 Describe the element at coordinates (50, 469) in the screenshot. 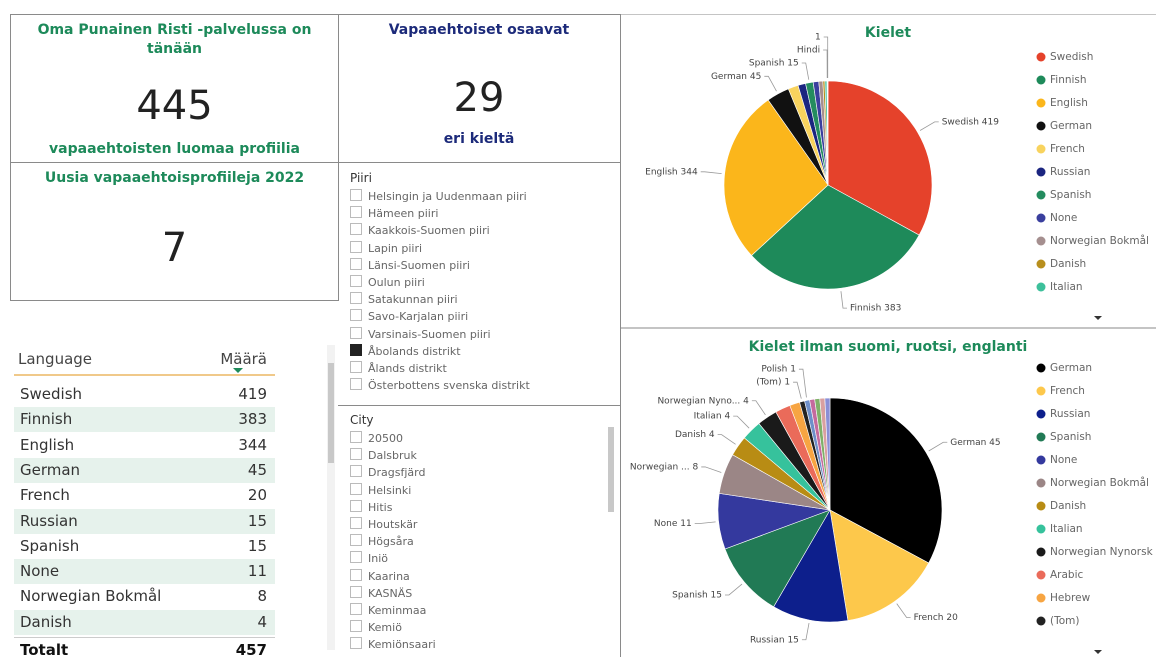

I see `cell: German` at that location.